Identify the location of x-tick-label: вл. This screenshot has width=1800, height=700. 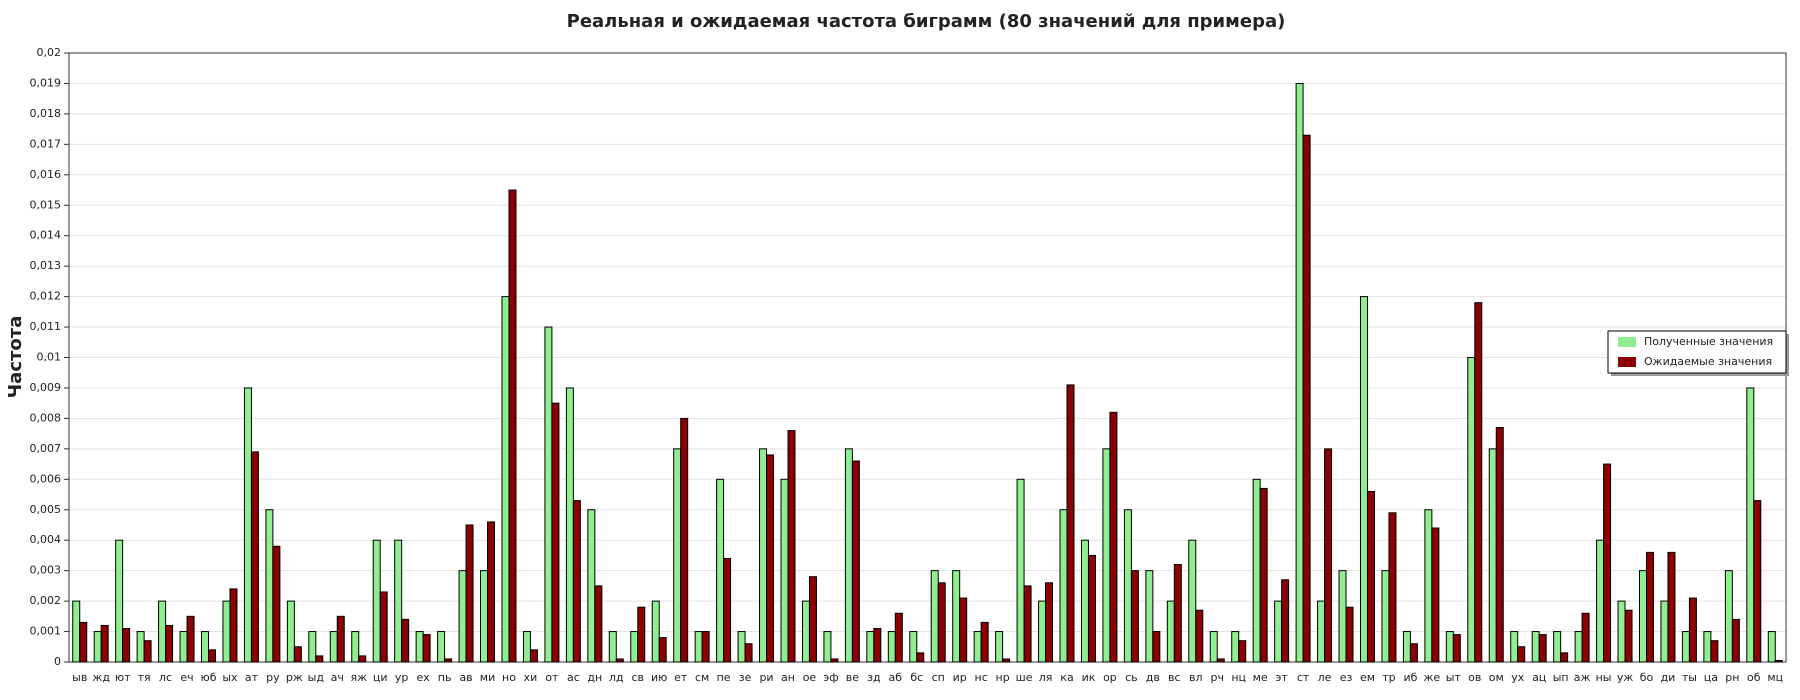
(1196, 677).